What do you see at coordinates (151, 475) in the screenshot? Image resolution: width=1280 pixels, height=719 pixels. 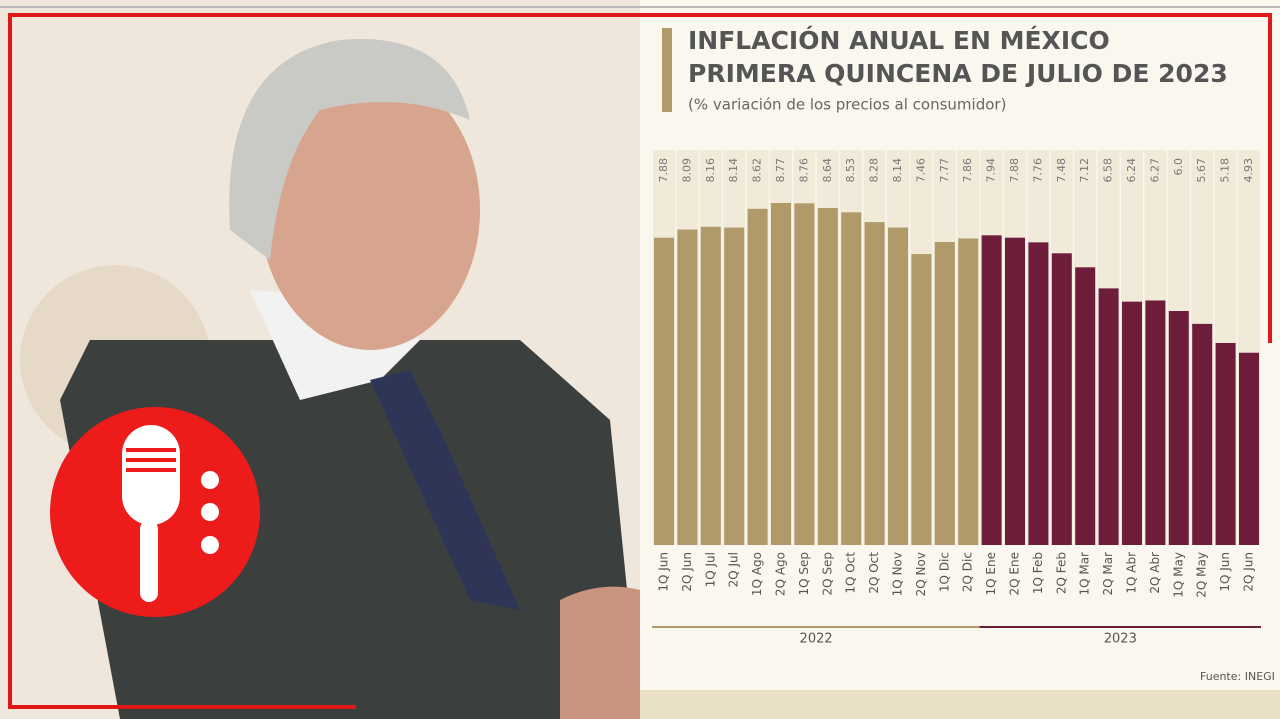 I see `logo-mic` at bounding box center [151, 475].